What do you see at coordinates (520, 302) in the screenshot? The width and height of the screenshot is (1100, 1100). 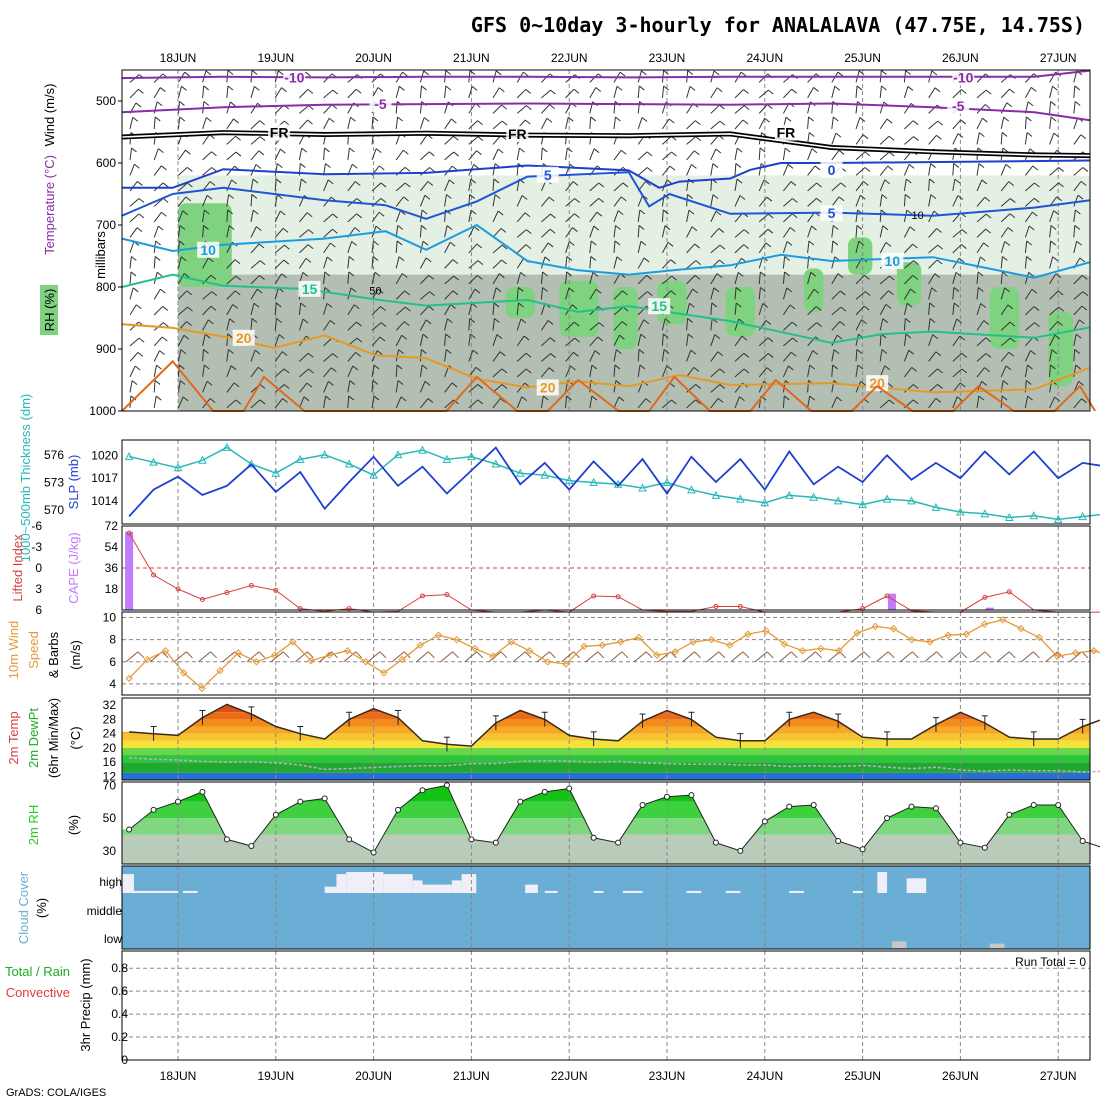 I see `rh-region-dark` at bounding box center [520, 302].